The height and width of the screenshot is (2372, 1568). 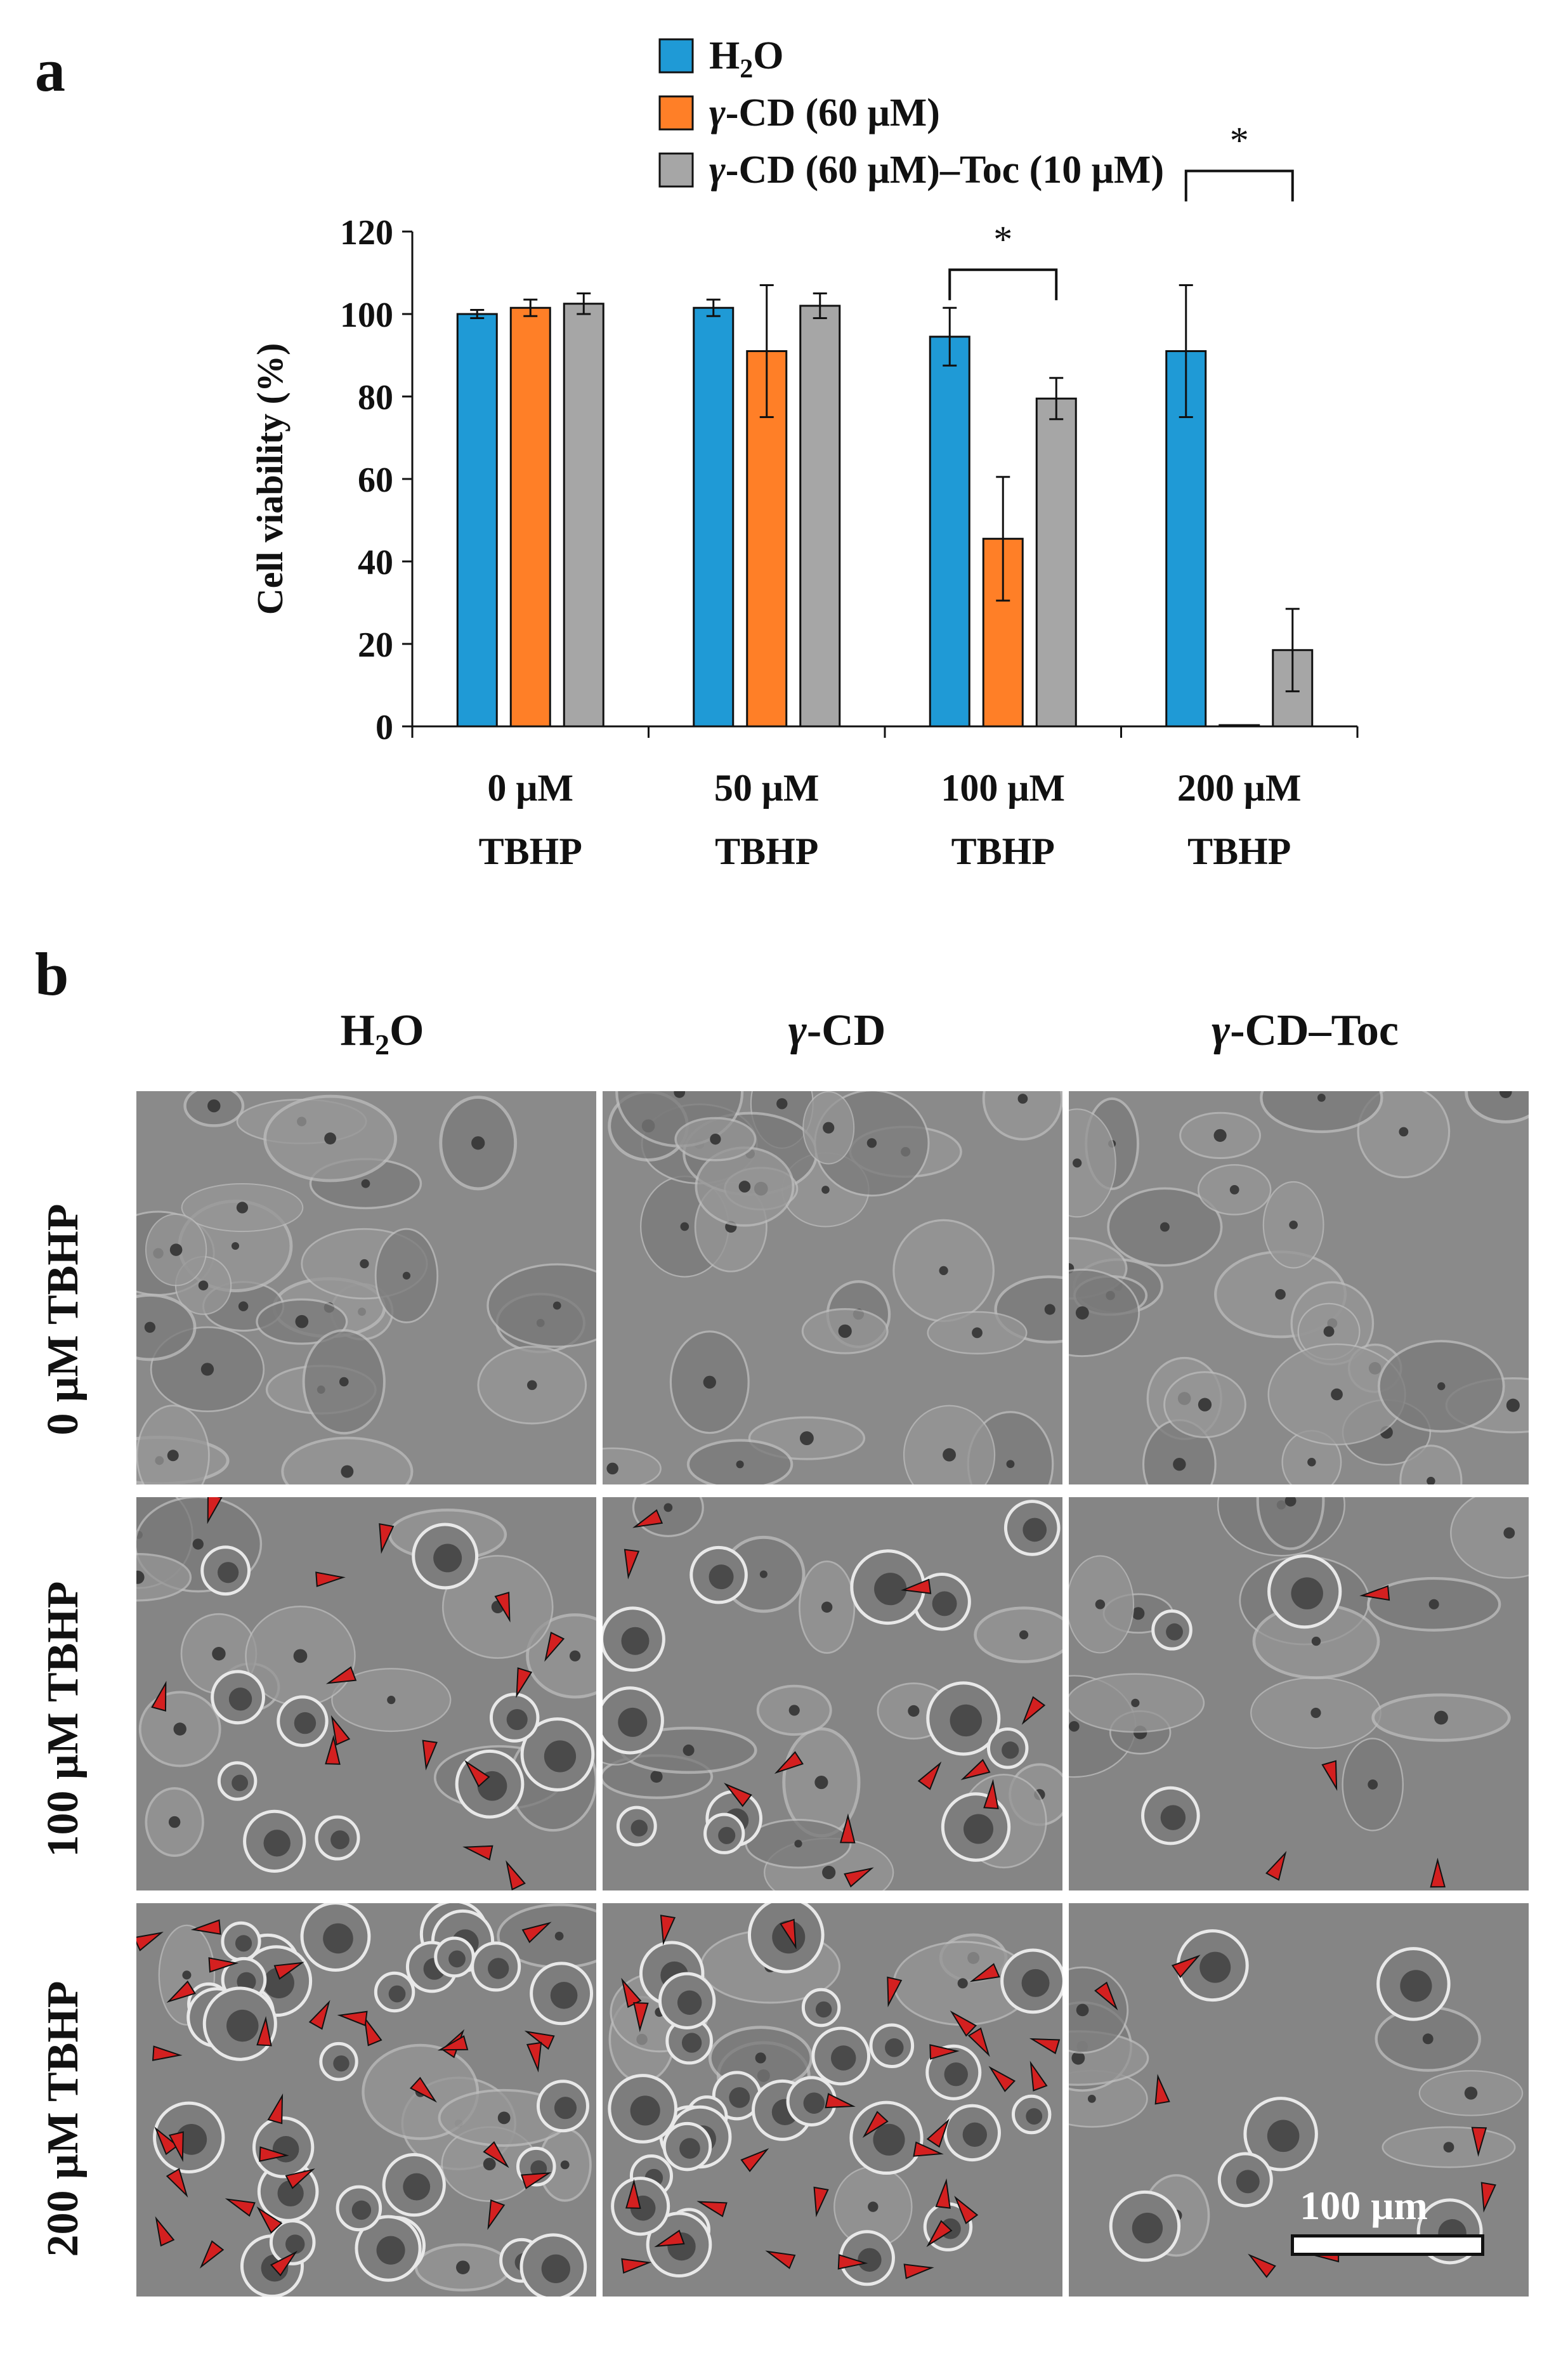 What do you see at coordinates (949, 532) in the screenshot?
I see `bar-series0-cat2` at bounding box center [949, 532].